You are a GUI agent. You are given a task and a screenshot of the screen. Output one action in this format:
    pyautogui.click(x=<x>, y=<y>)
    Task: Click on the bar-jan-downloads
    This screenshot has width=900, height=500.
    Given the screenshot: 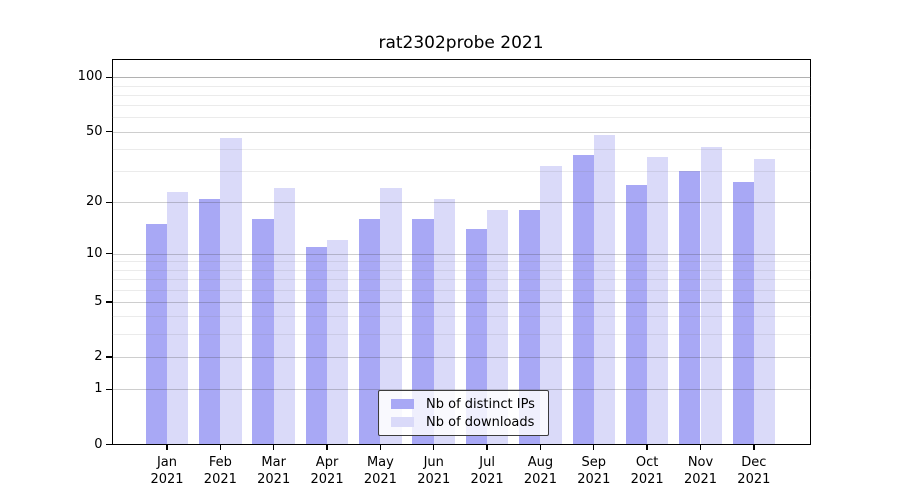 What is the action you would take?
    pyautogui.click(x=178, y=318)
    